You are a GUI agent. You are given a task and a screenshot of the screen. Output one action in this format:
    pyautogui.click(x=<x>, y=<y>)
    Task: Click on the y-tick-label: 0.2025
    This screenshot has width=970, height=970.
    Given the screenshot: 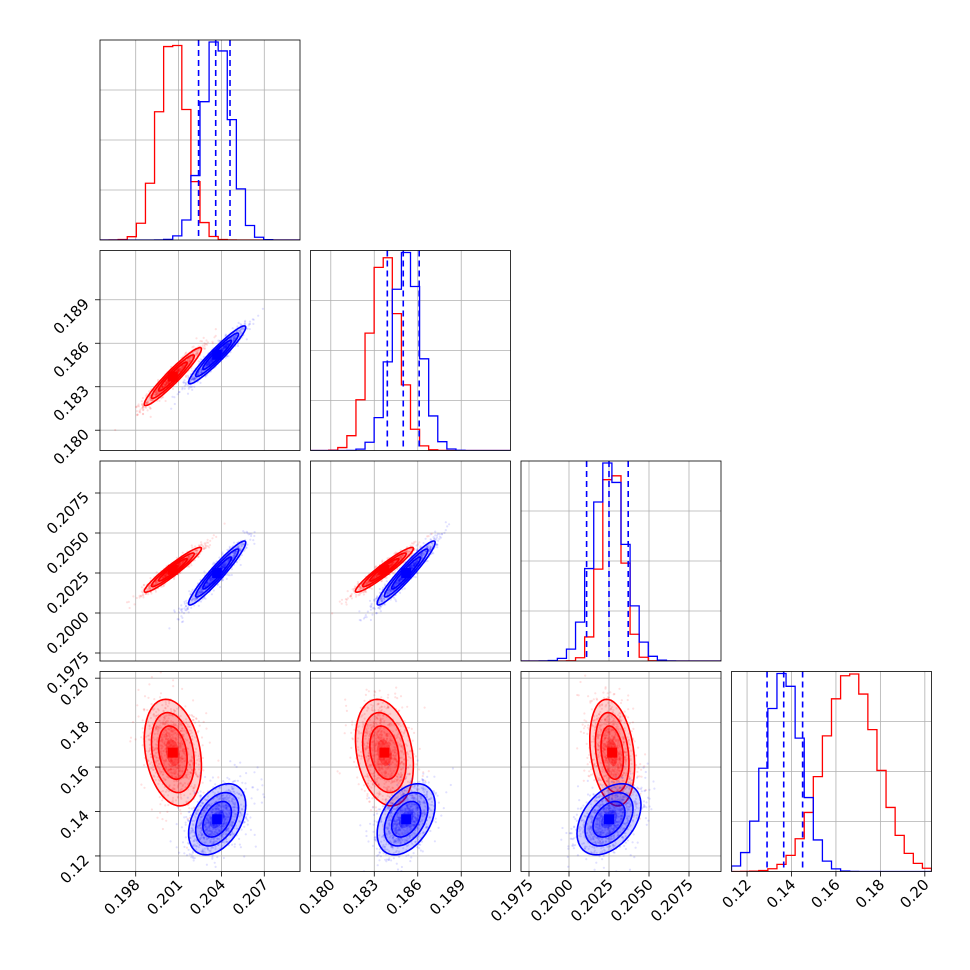 What is the action you would take?
    pyautogui.click(x=68, y=593)
    